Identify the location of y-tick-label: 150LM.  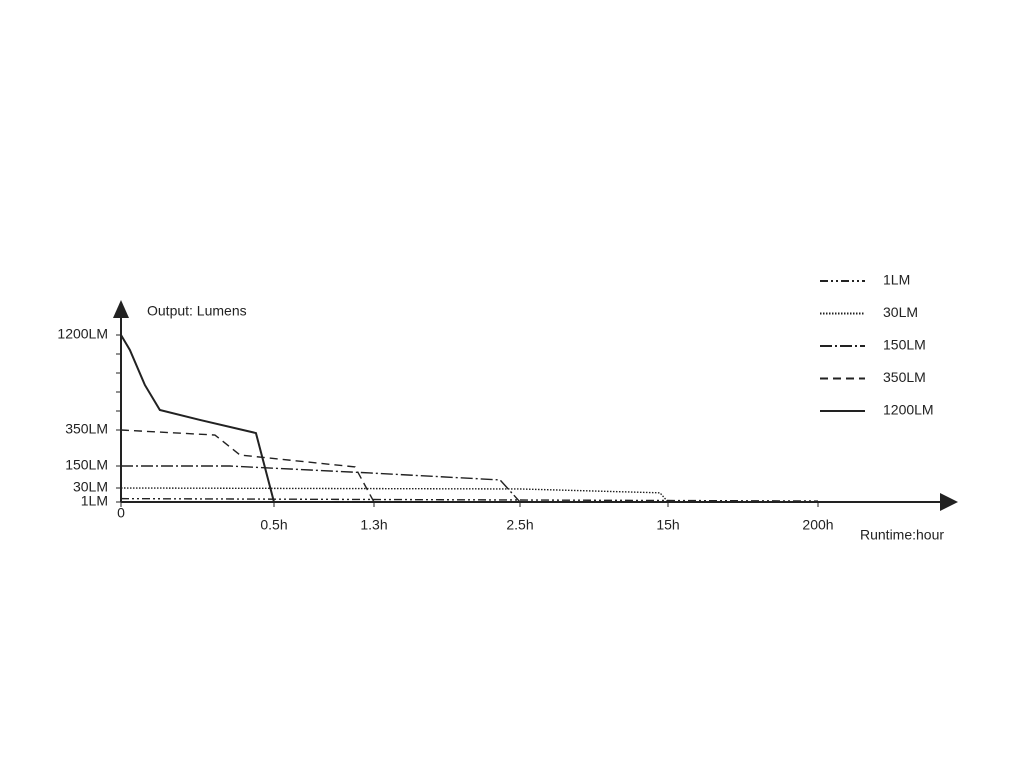
(86, 465).